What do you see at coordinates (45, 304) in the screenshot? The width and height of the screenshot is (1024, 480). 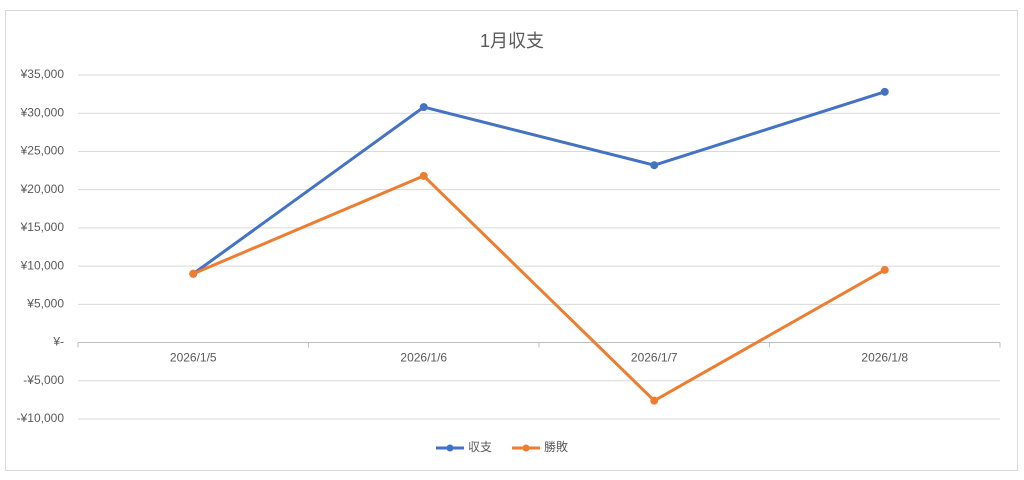 I see `y-tick-label: ¥5,000` at bounding box center [45, 304].